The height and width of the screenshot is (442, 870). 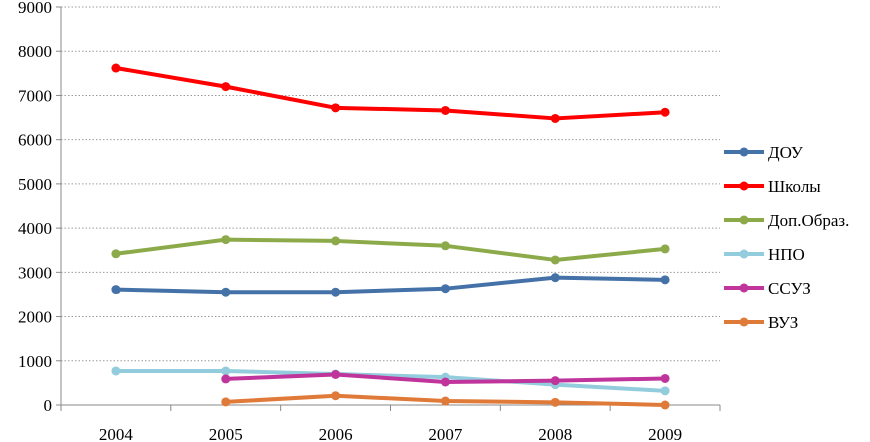 I want to click on legend-item-2: Школы, so click(x=772, y=186).